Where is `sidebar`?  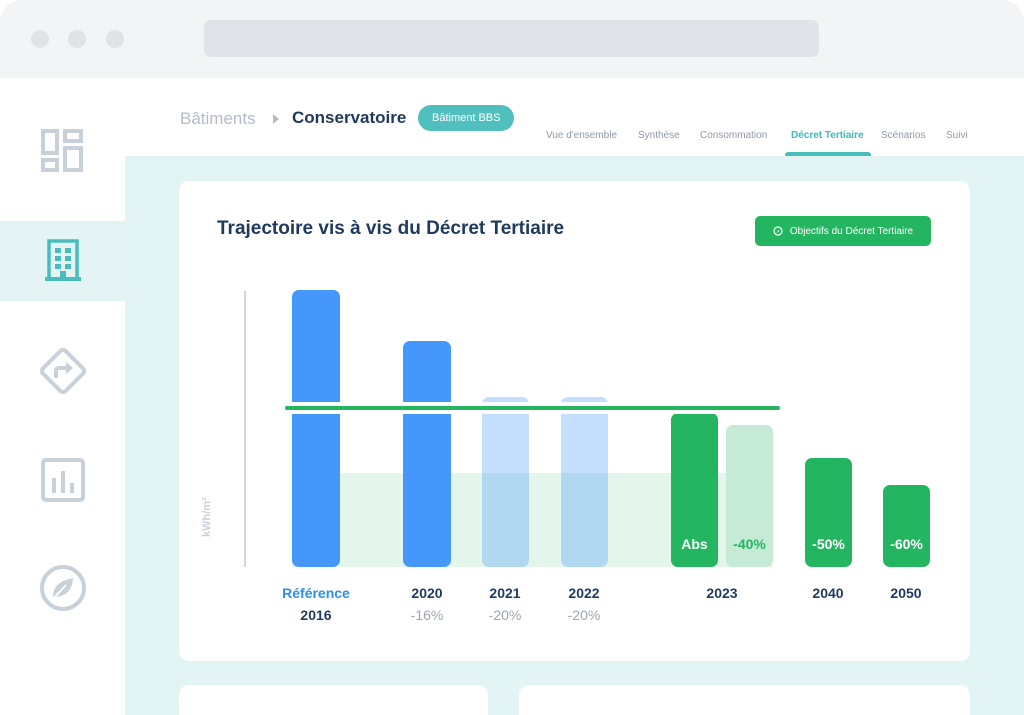 sidebar is located at coordinates (62, 396).